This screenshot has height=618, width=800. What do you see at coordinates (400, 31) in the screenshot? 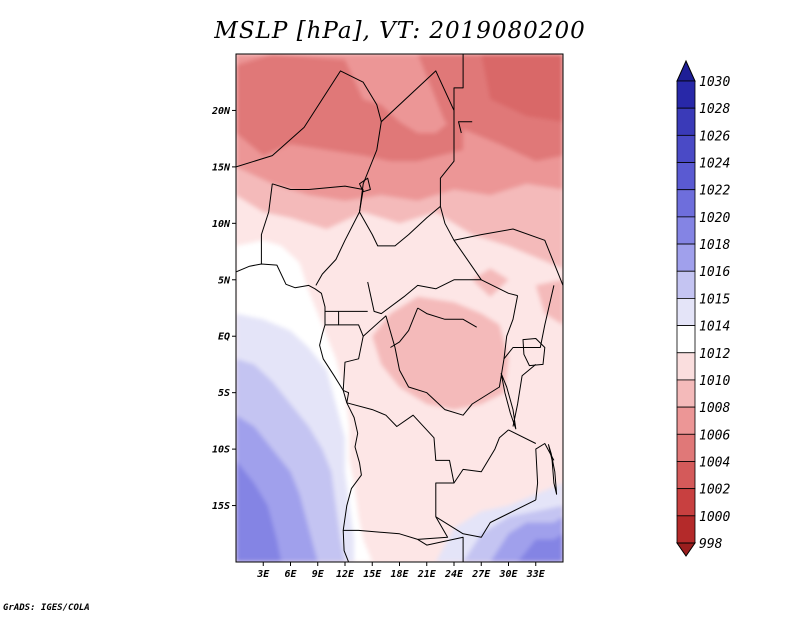
I see `map-title: MSLP [hPa], VT: 2019080200` at bounding box center [400, 31].